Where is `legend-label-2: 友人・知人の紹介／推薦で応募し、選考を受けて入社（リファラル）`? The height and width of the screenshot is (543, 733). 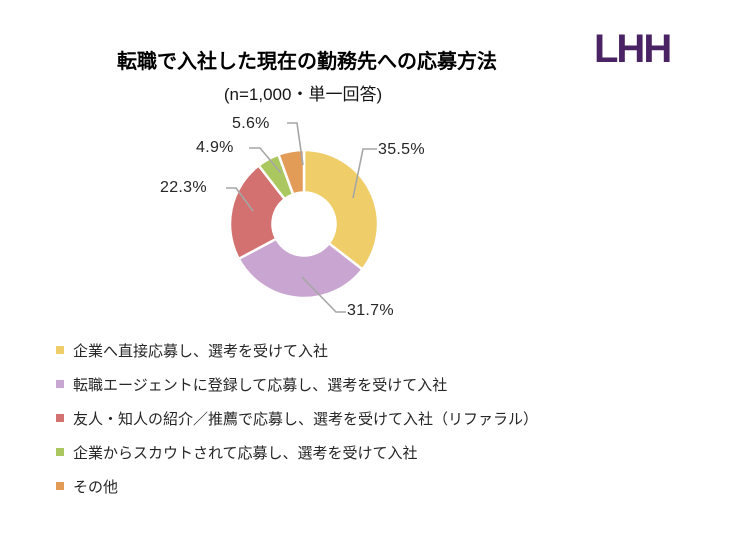
legend-label-2: 友人・知人の紹介／推薦で応募し、選考を受けて入社（リファラル） is located at coordinates (306, 419).